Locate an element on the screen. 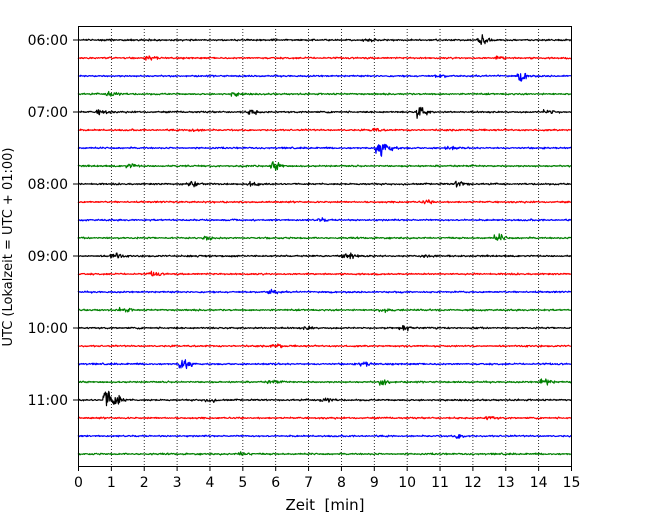 Image resolution: width=650 pixels, height=520 pixels. y-tick-label: 10:00 is located at coordinates (48, 329).